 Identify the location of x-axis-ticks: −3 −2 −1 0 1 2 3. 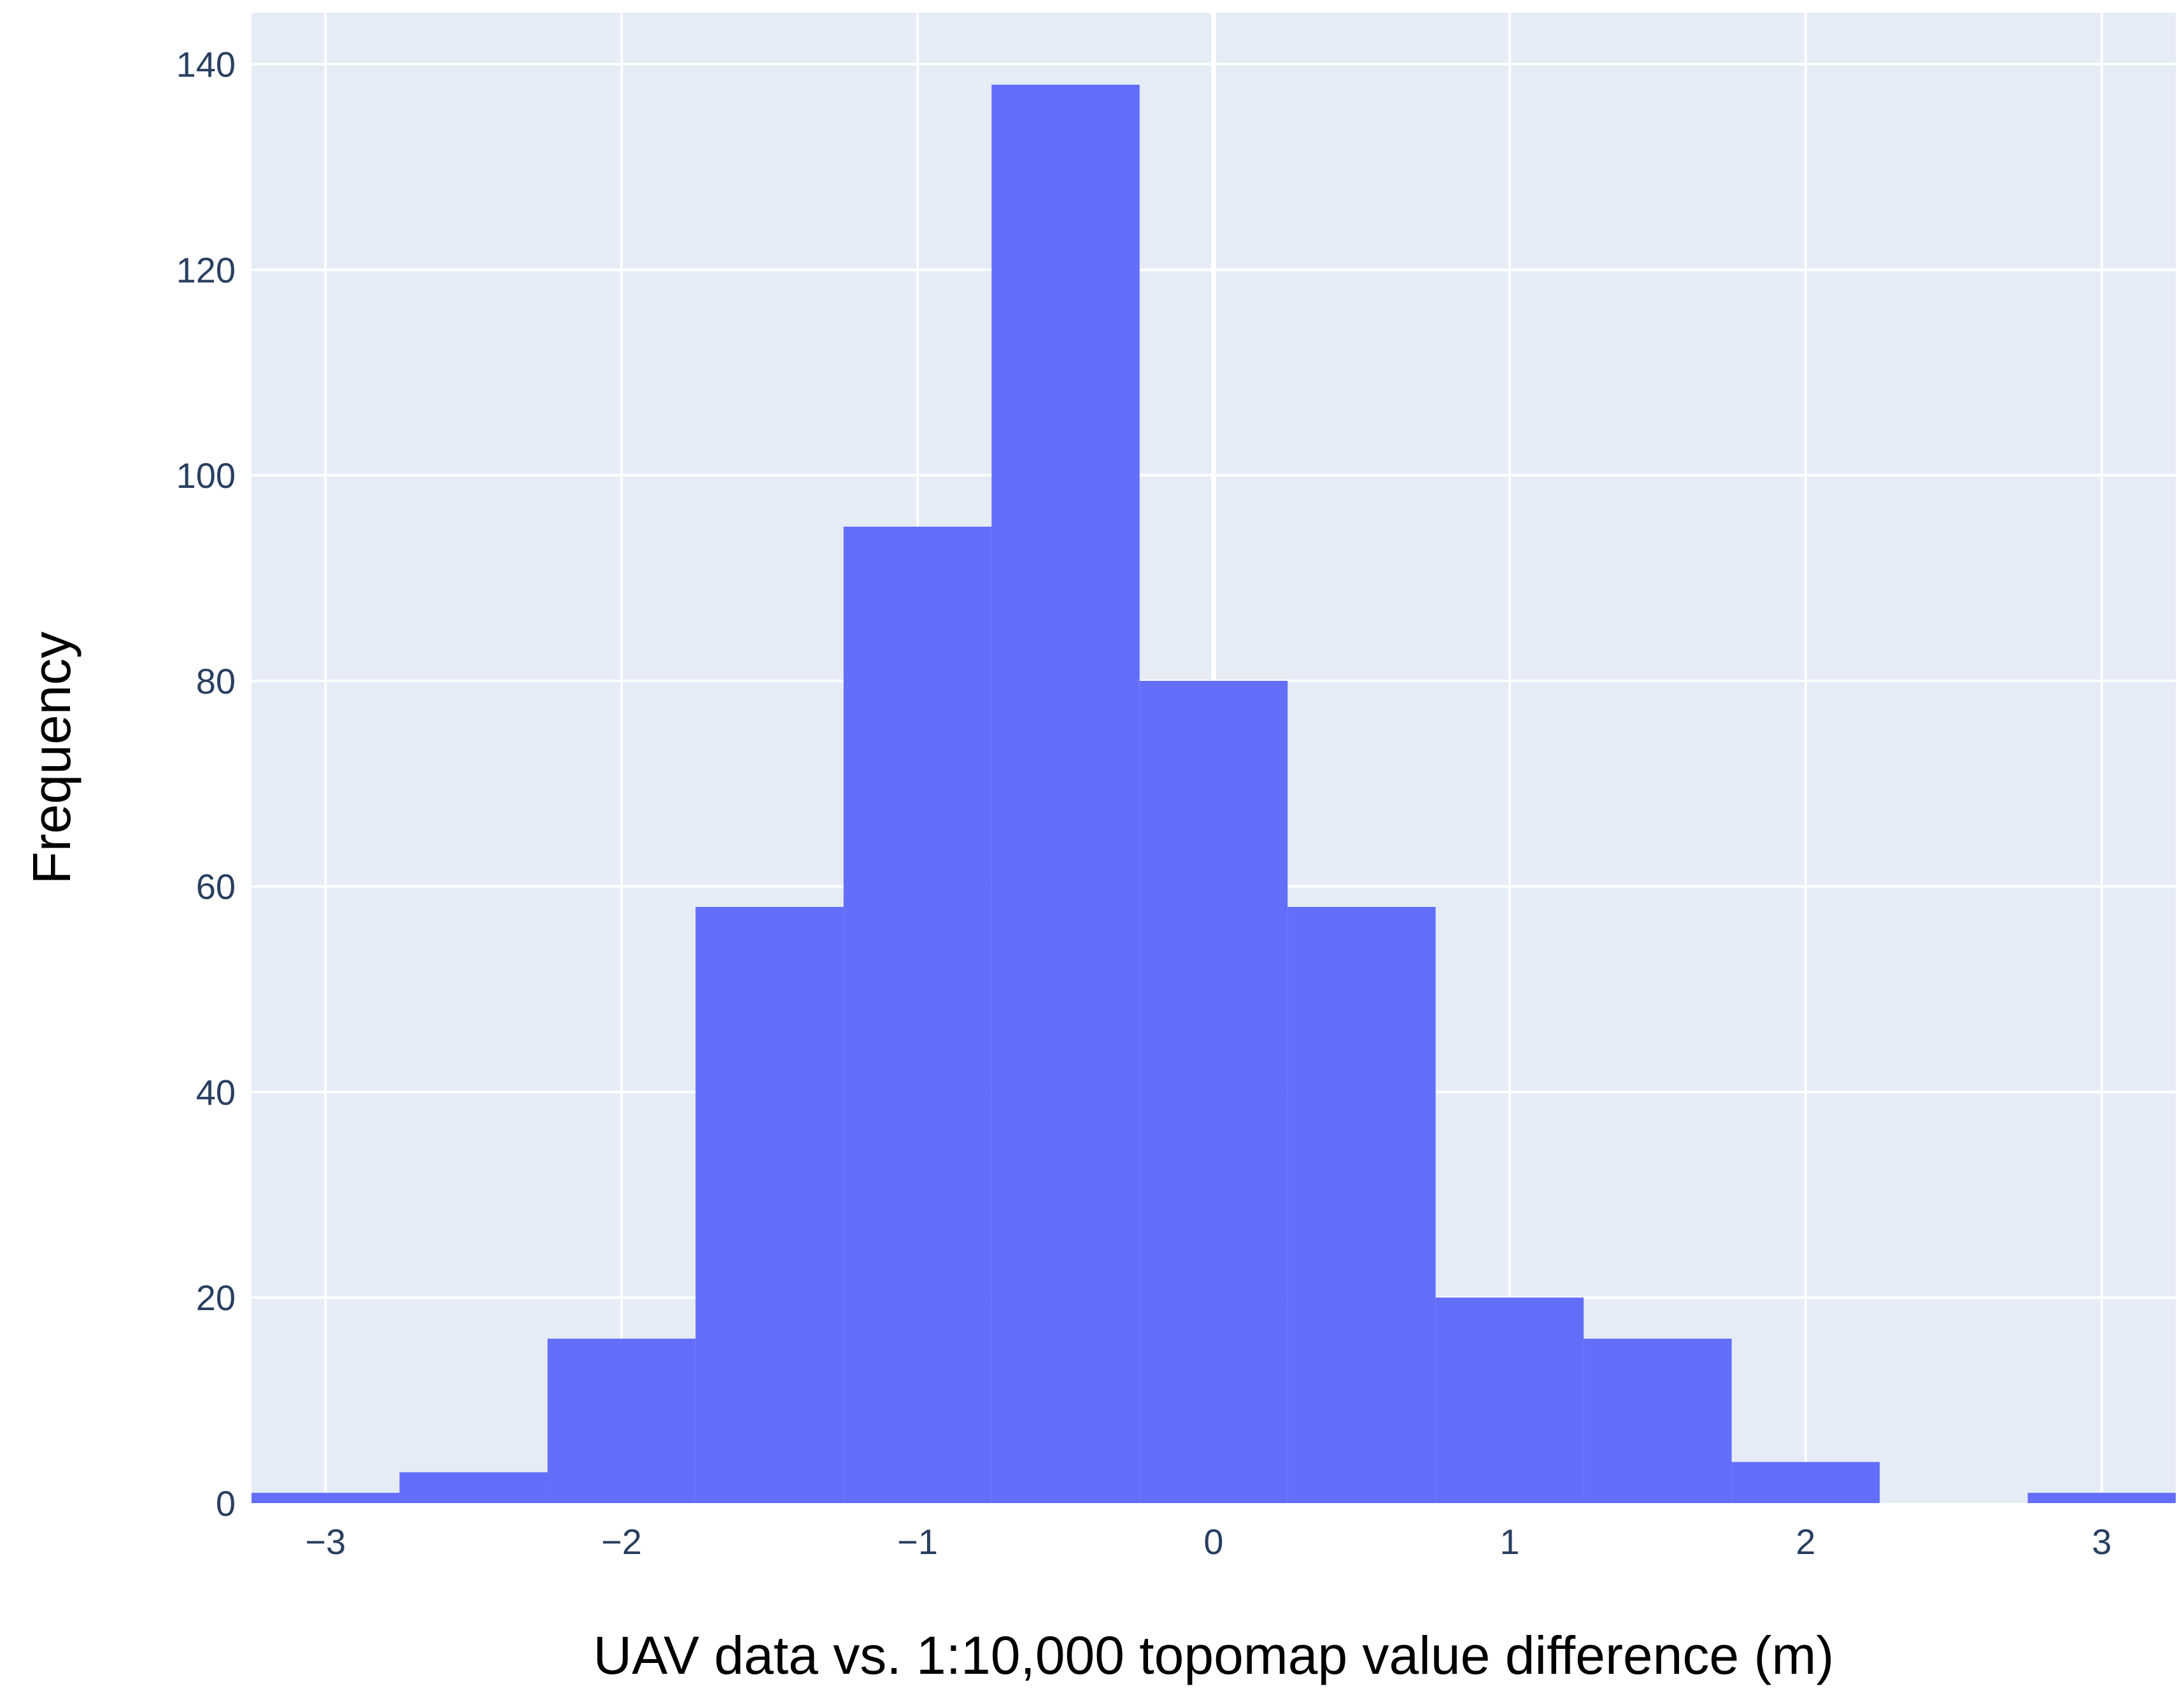
(1208, 1542).